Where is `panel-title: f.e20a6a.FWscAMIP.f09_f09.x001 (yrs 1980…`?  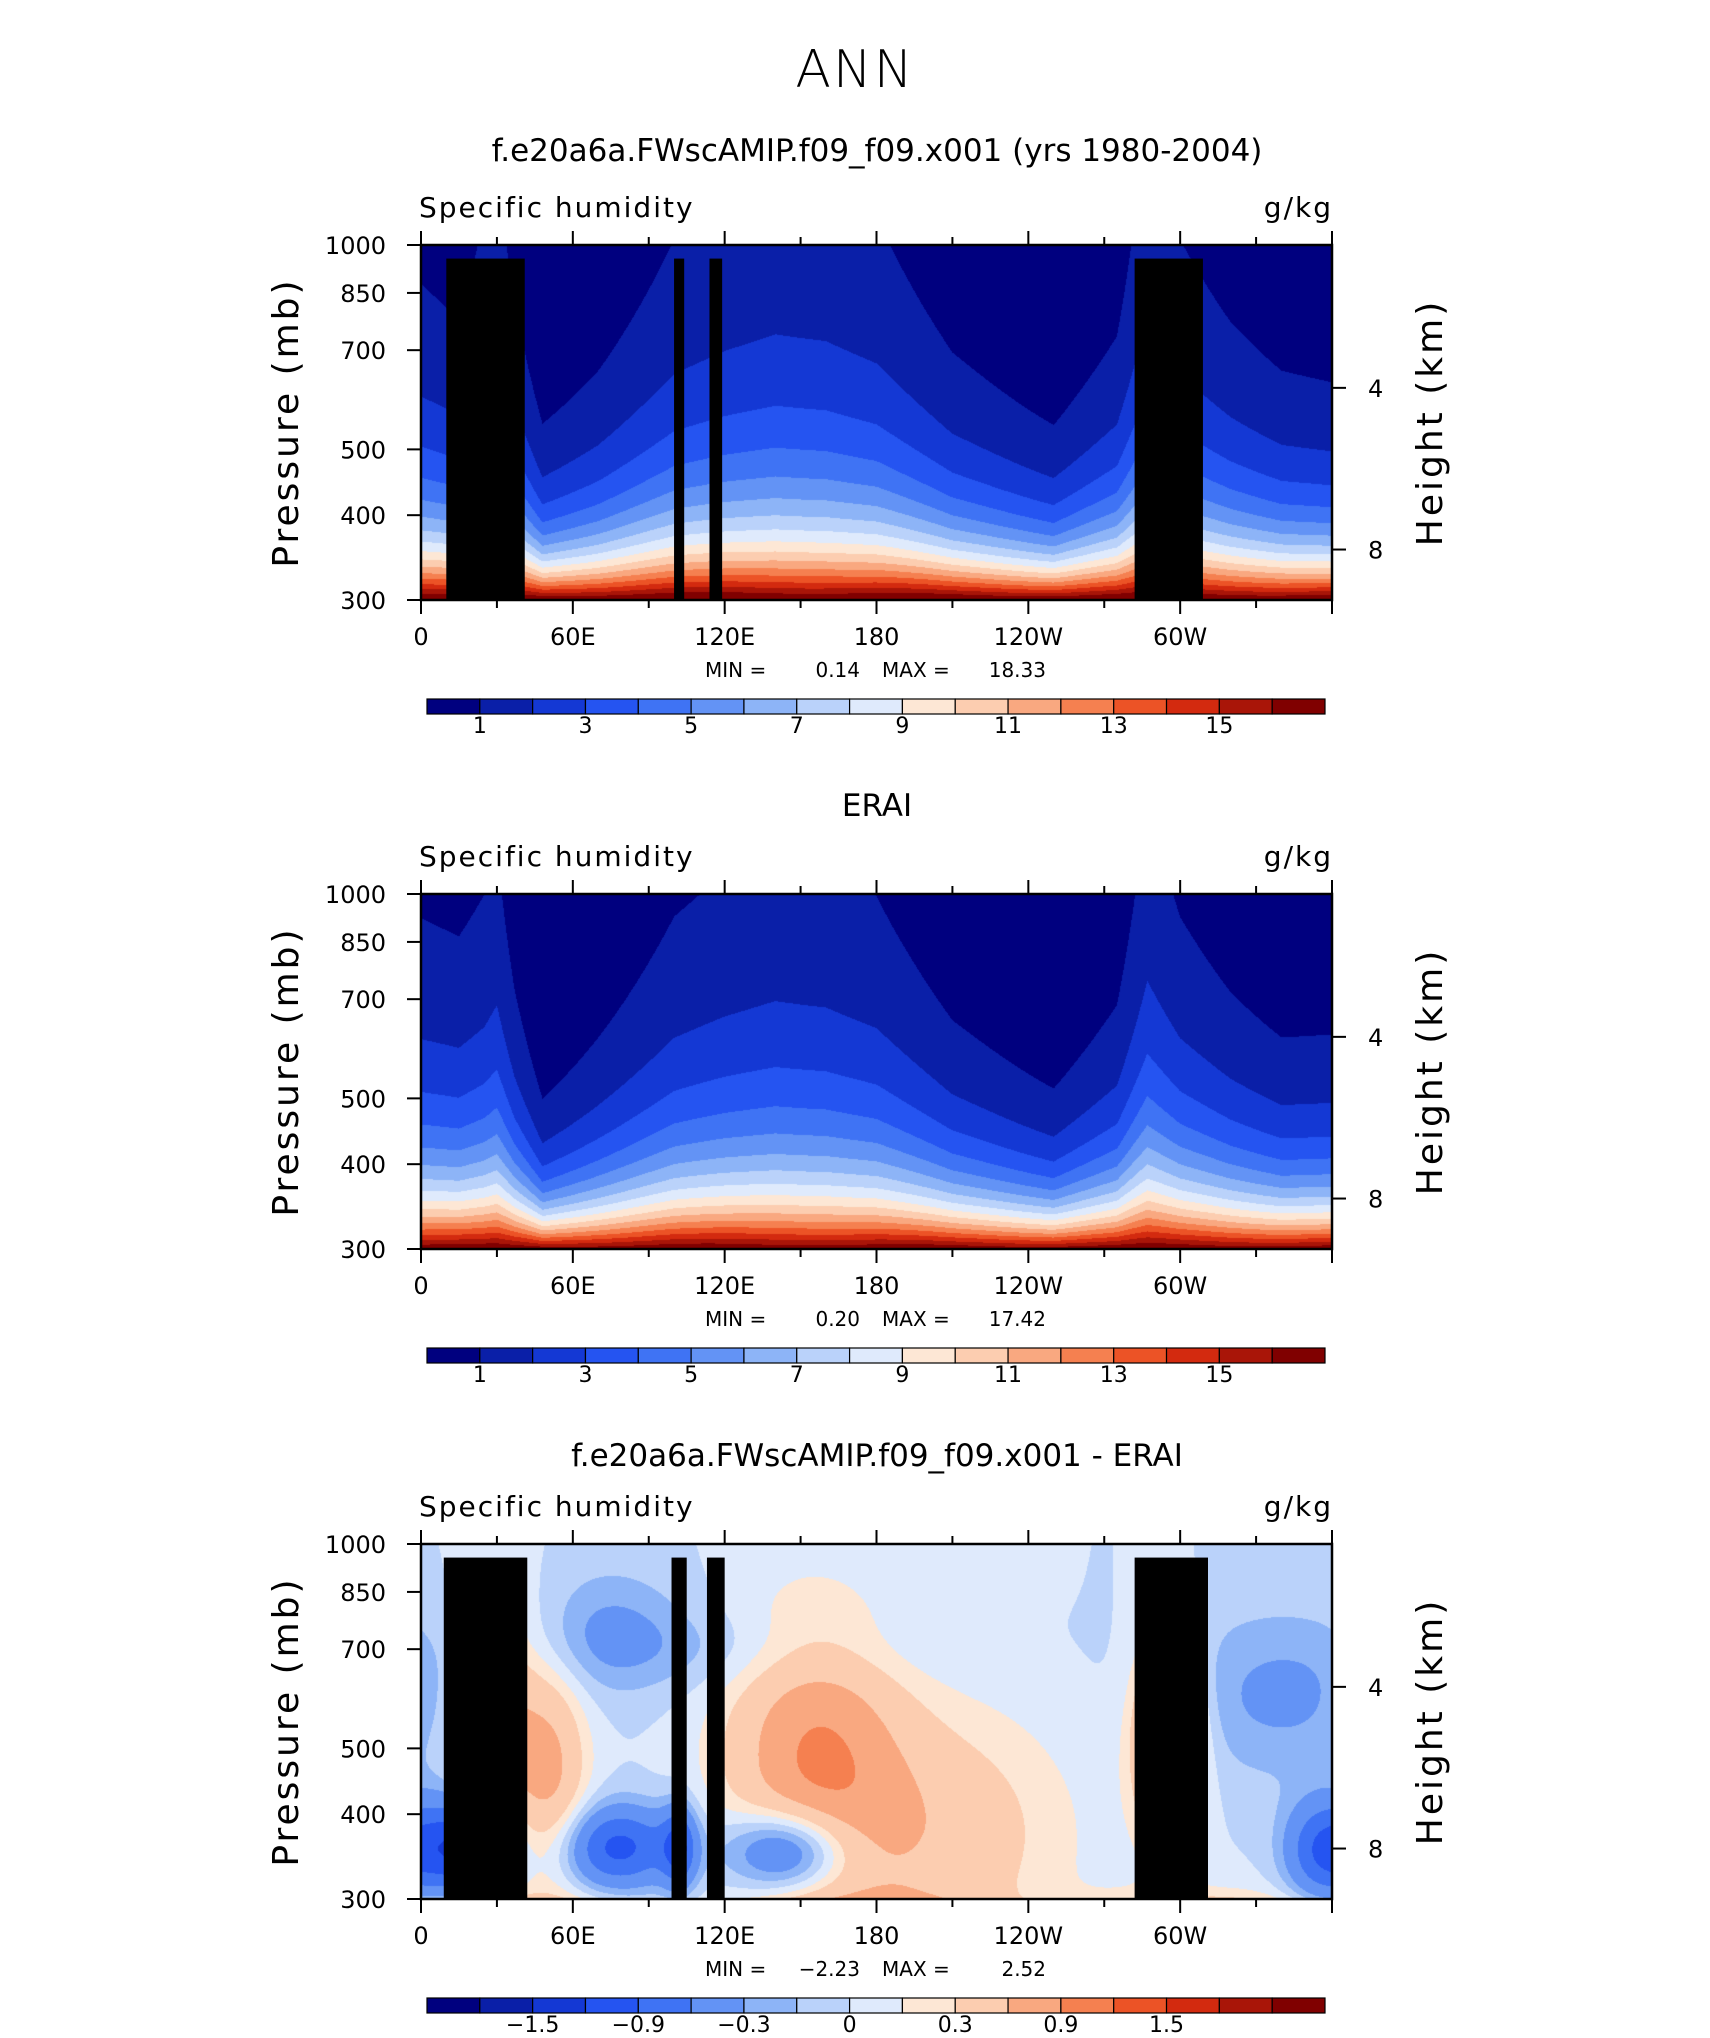 panel-title: f.e20a6a.FWscAMIP.f09_f09.x001 (yrs 1980… is located at coordinates (877, 151).